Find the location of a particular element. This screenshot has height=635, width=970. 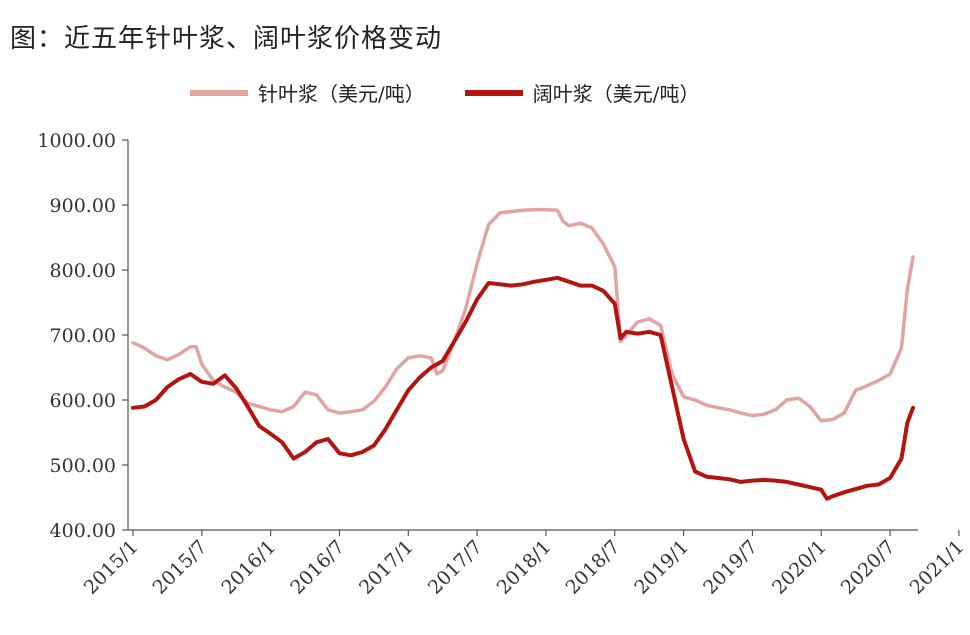

chart-title: 图：近五年针叶浆、阔叶浆价格变动 is located at coordinates (226, 39).